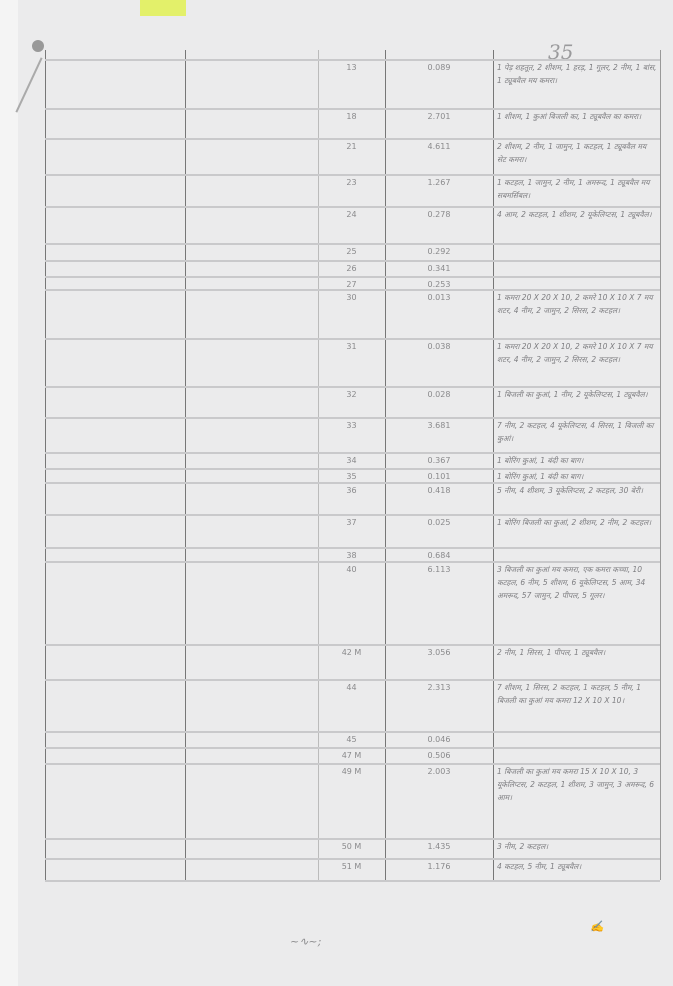  Describe the element at coordinates (351, 569) in the screenshot. I see `khasra-number: 40` at that location.